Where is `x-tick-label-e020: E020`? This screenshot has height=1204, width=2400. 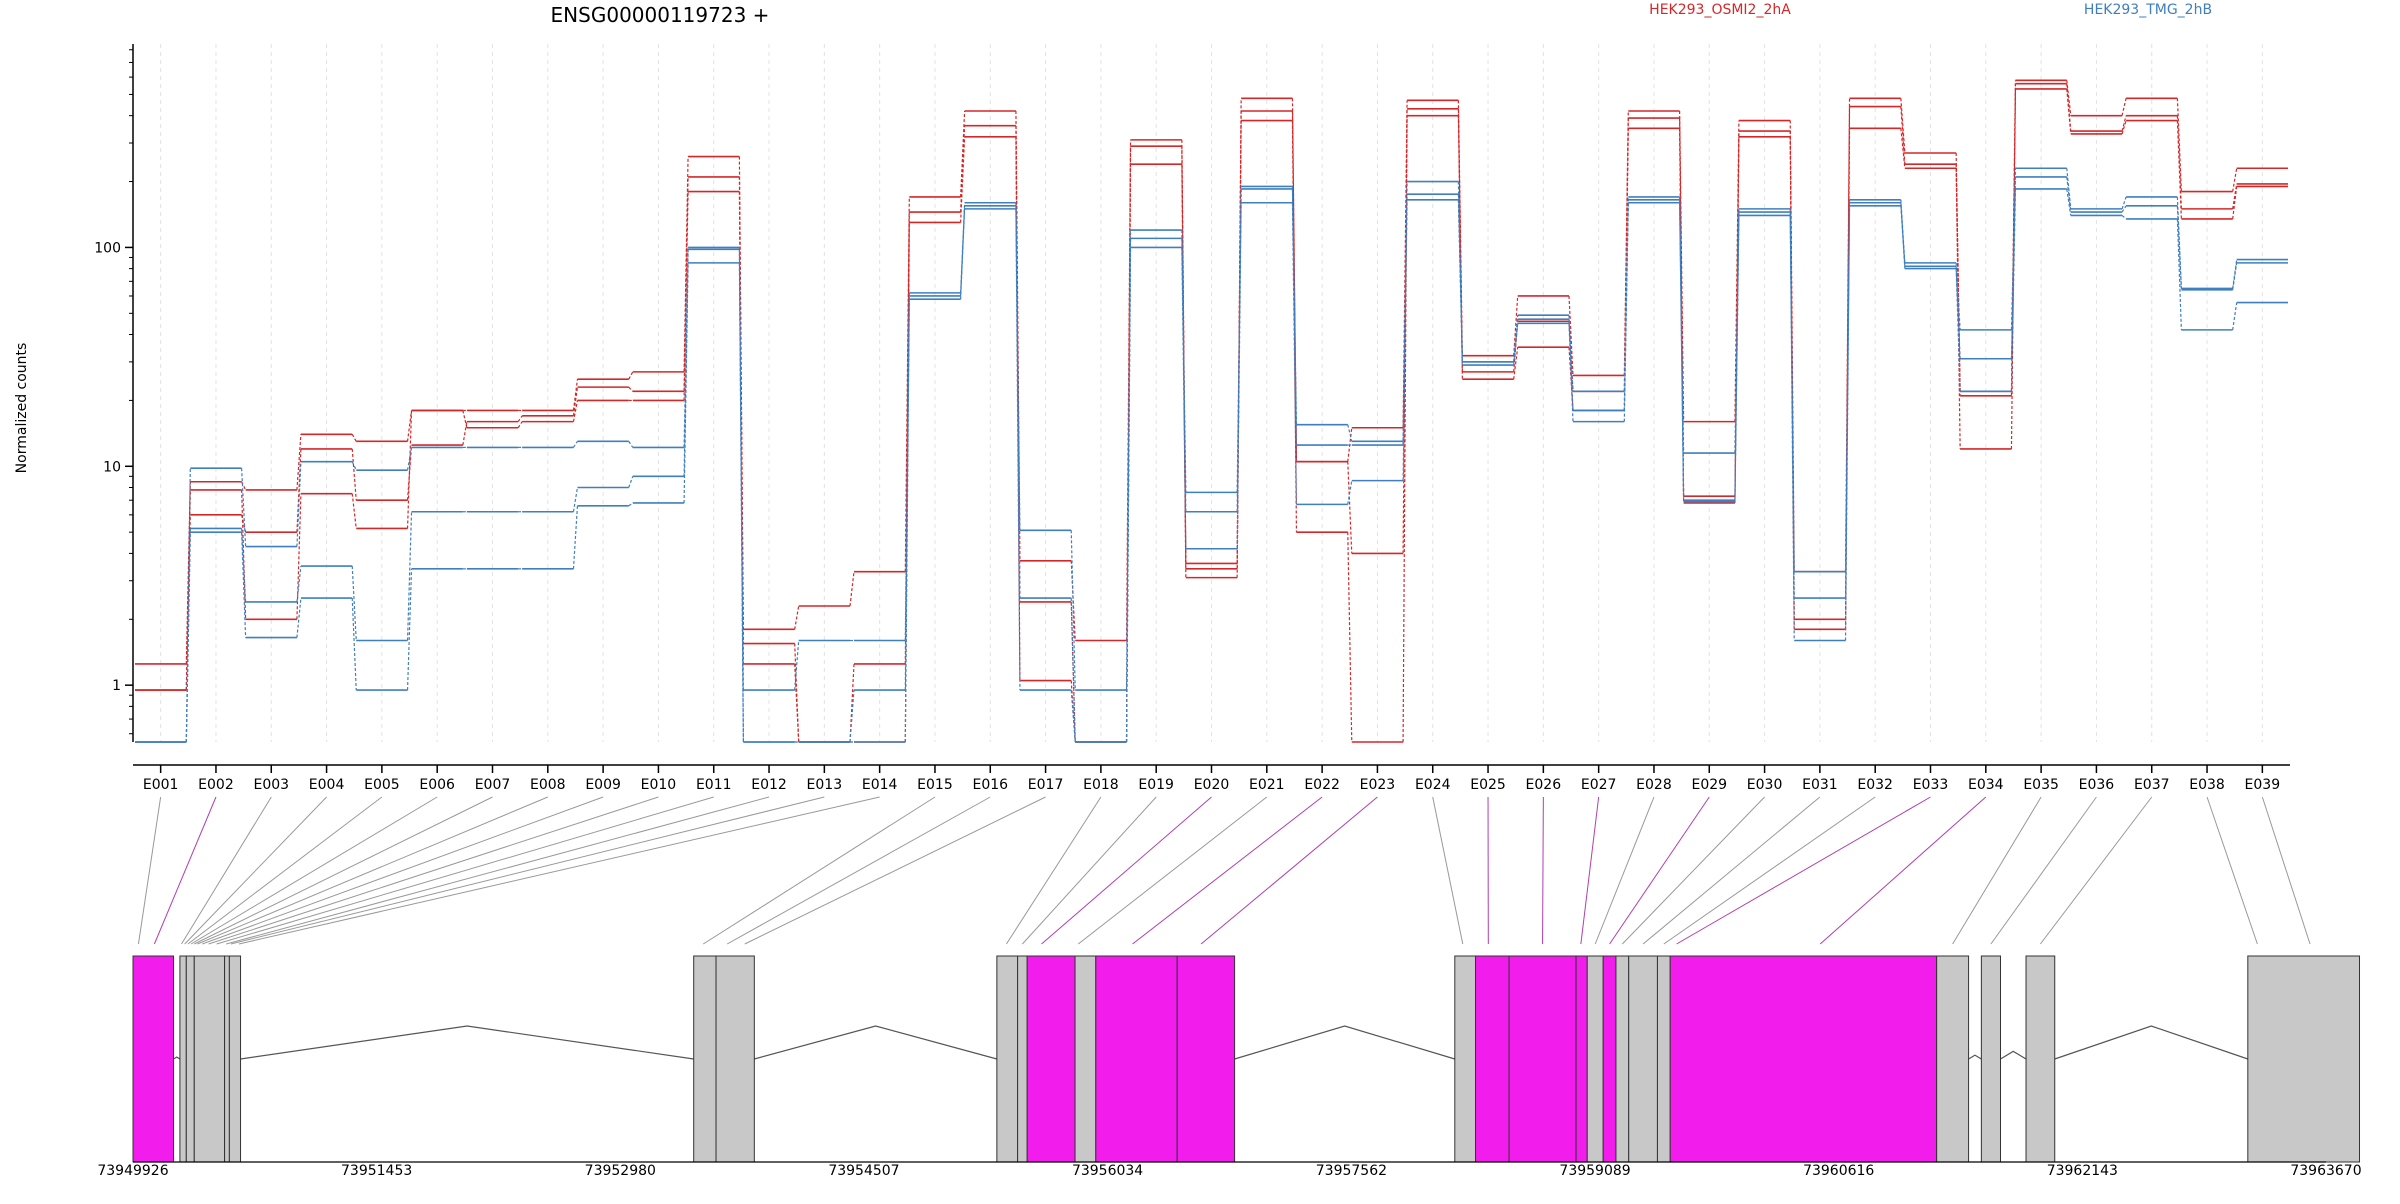
x-tick-label-e020: E020 is located at coordinates (1212, 785).